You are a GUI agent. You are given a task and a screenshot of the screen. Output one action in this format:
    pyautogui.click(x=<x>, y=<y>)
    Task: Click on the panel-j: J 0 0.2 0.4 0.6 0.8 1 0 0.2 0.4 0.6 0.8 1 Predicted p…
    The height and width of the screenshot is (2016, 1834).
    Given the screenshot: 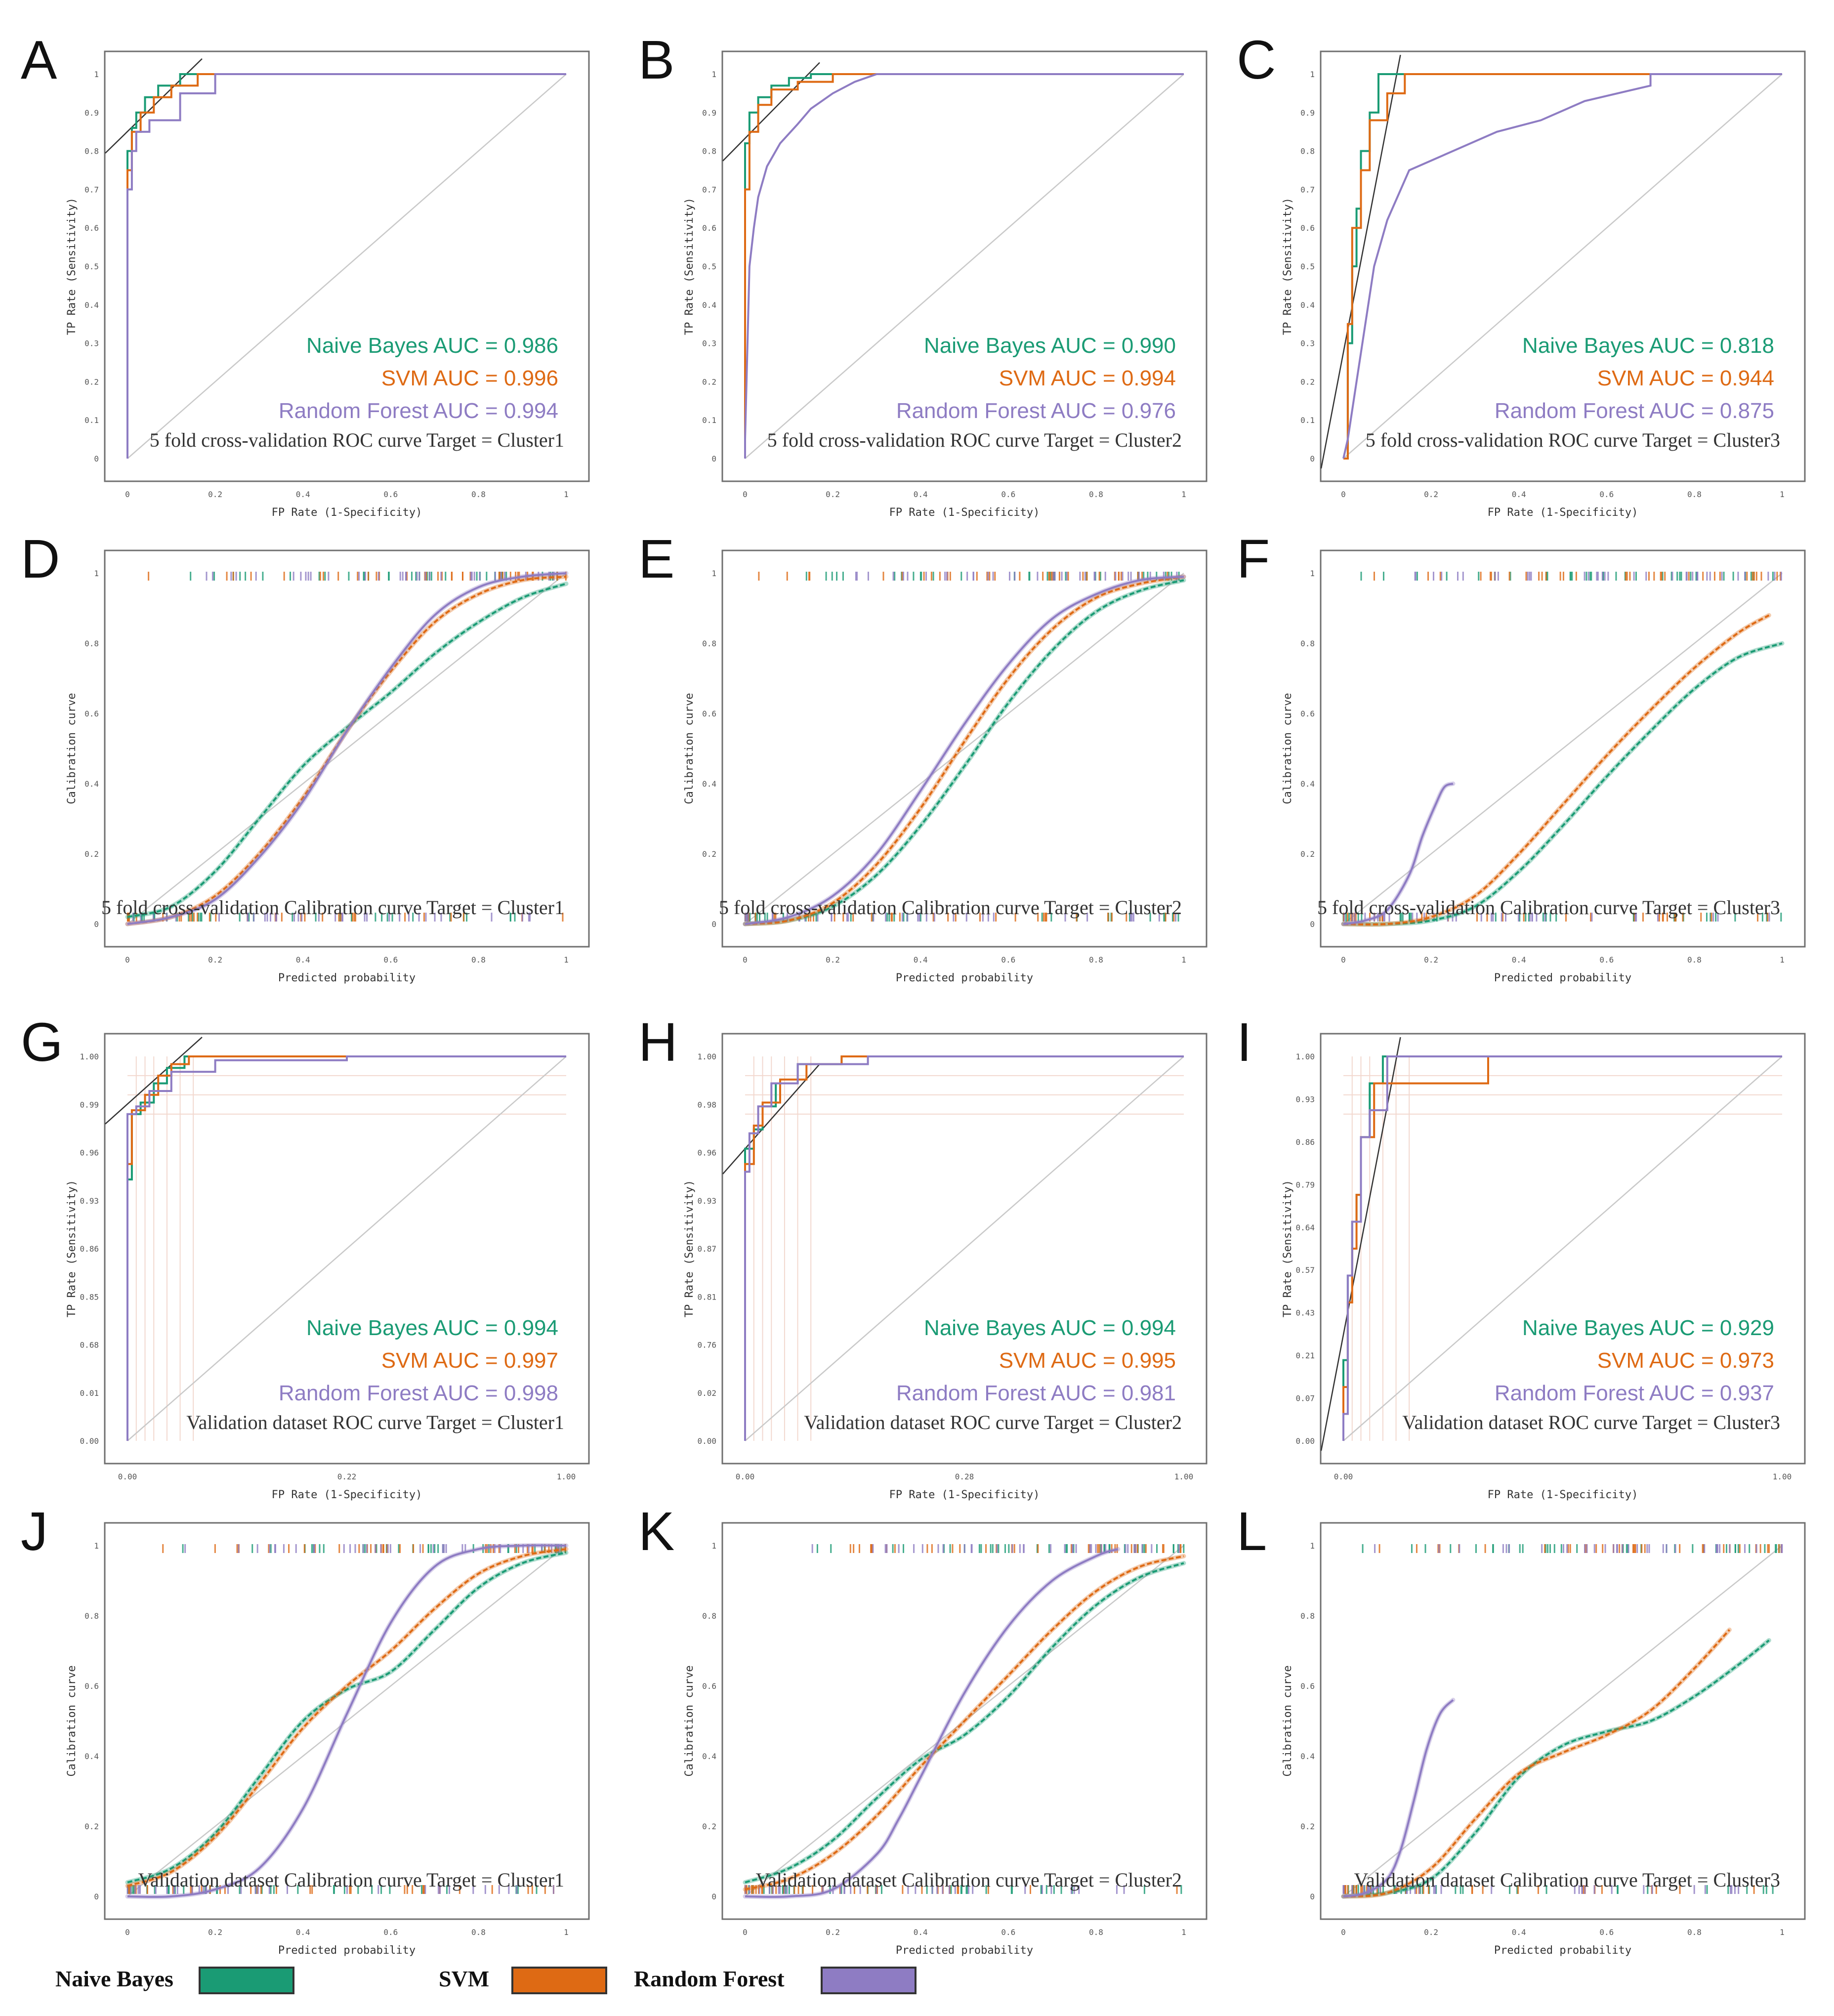 What is the action you would take?
    pyautogui.click(x=306, y=1729)
    